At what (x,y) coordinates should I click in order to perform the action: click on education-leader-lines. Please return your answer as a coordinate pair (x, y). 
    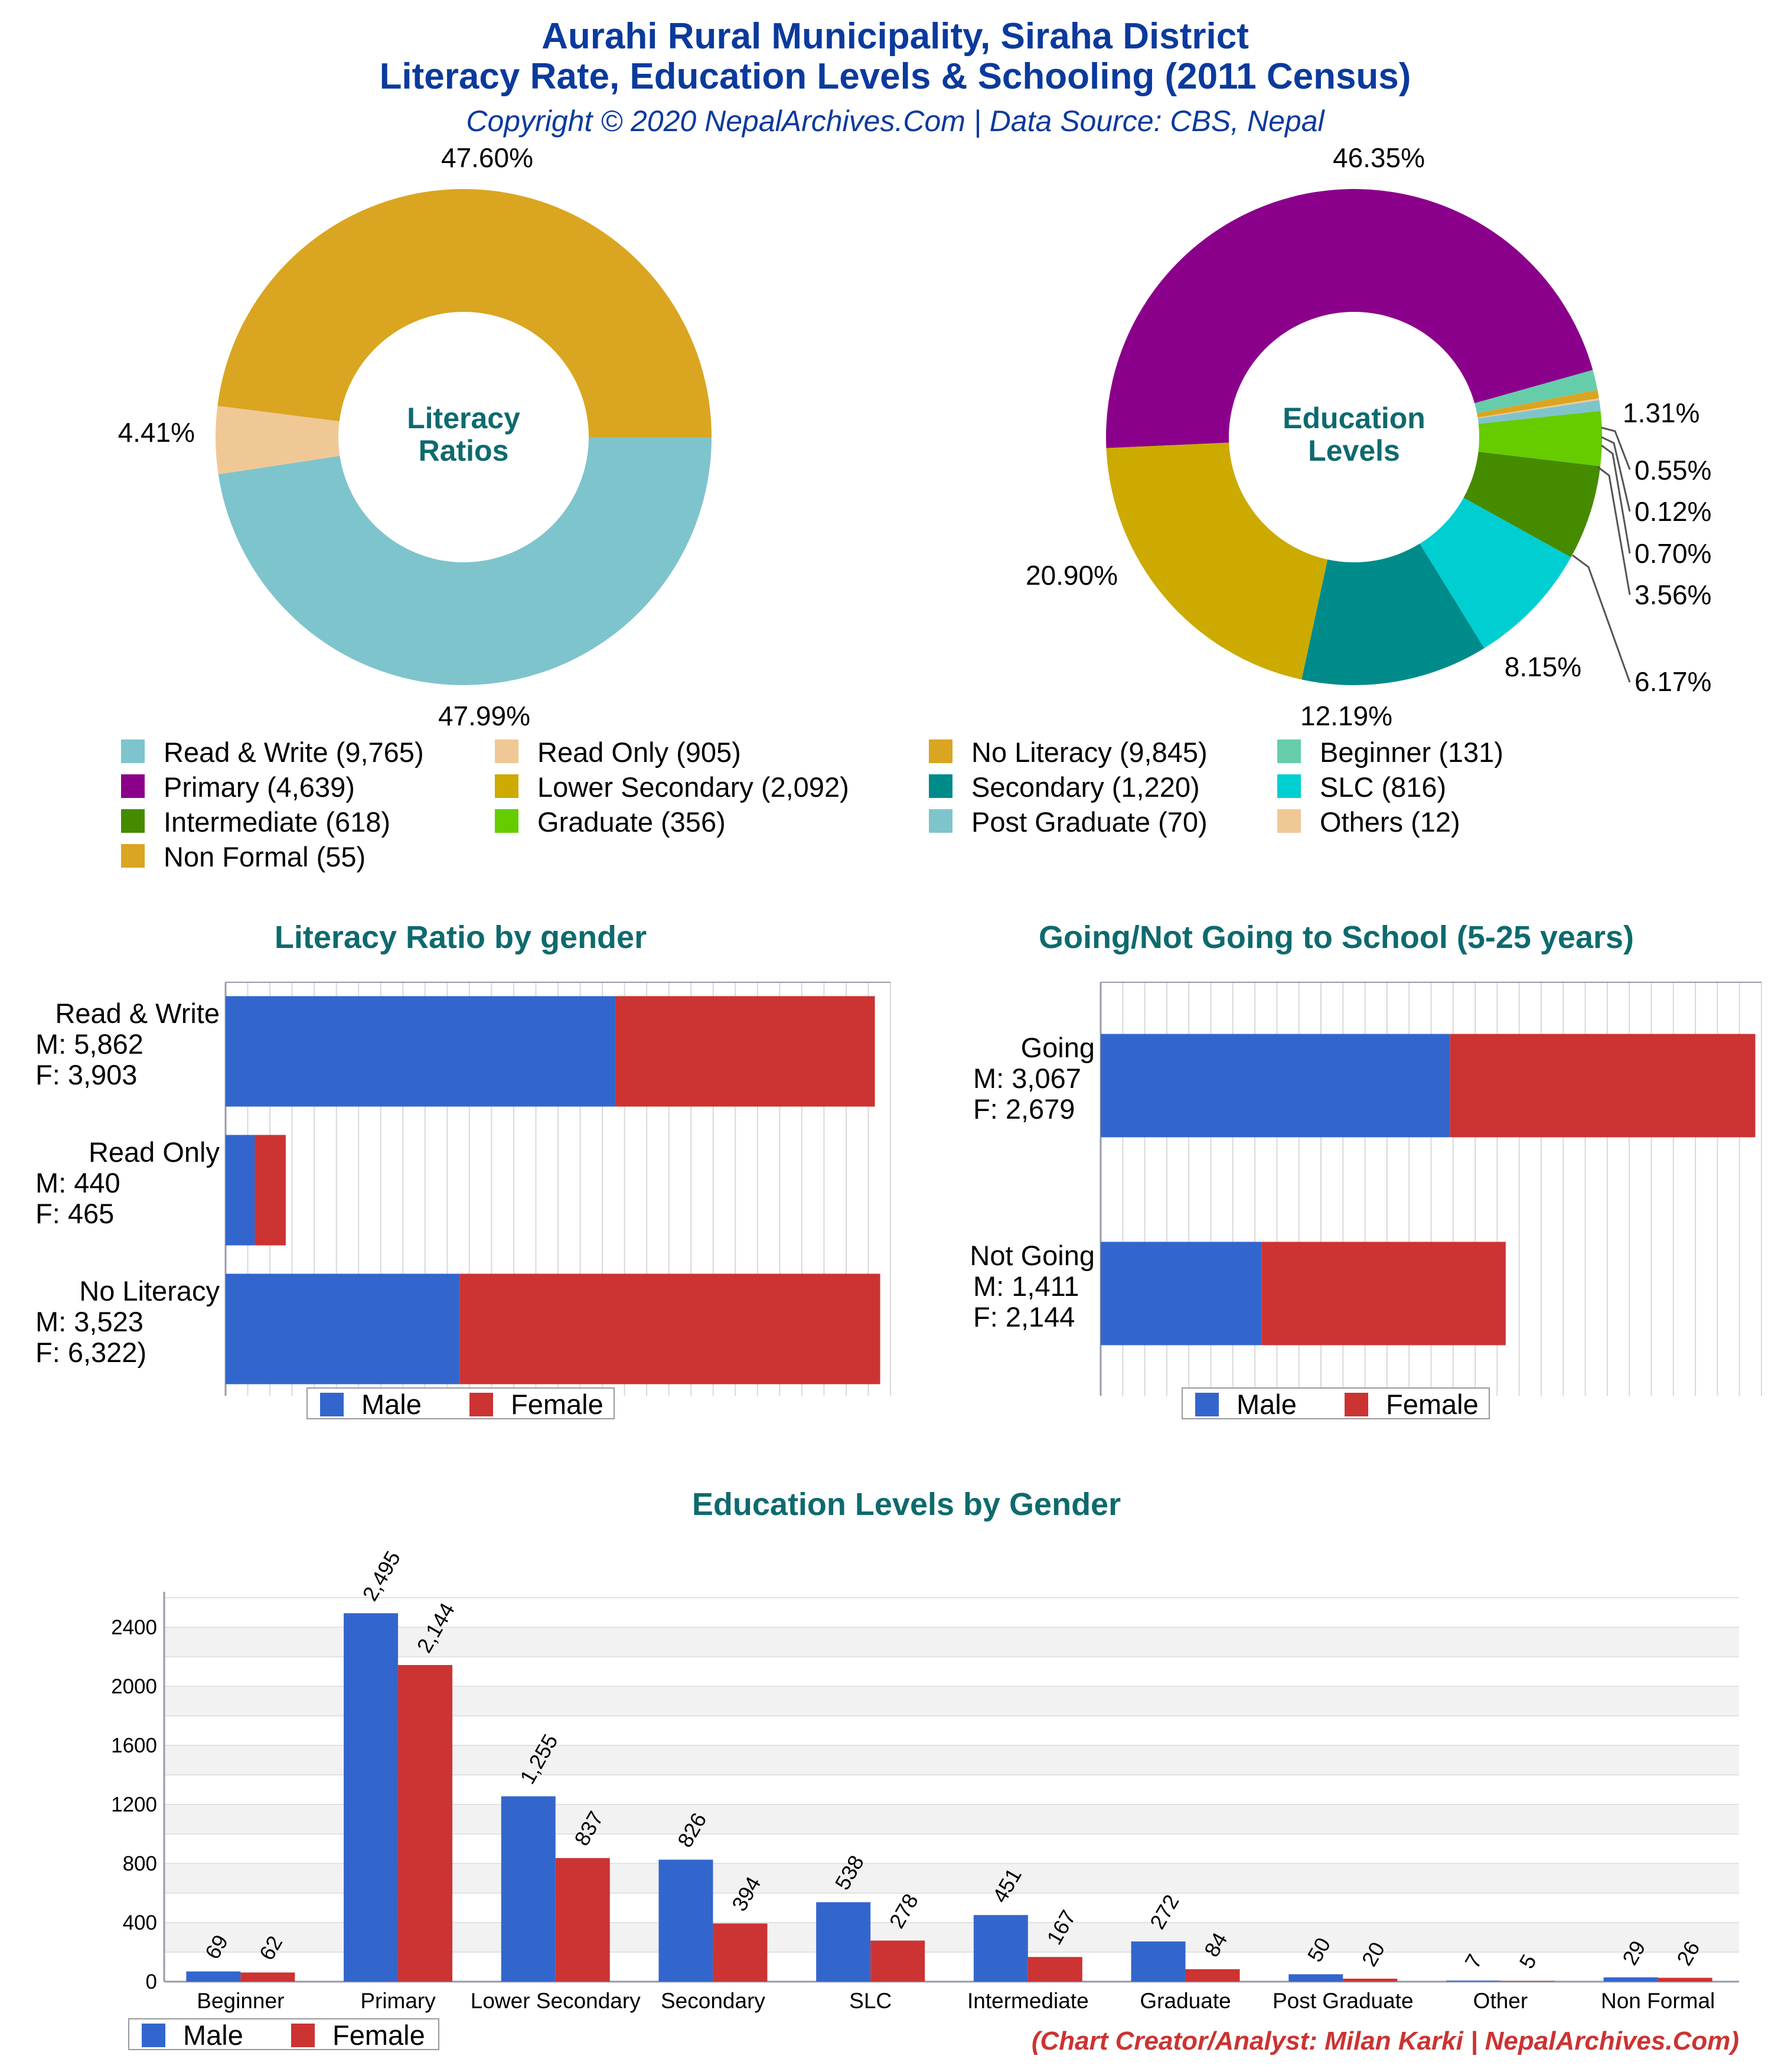
    Looking at the image, I should click on (1601, 554).